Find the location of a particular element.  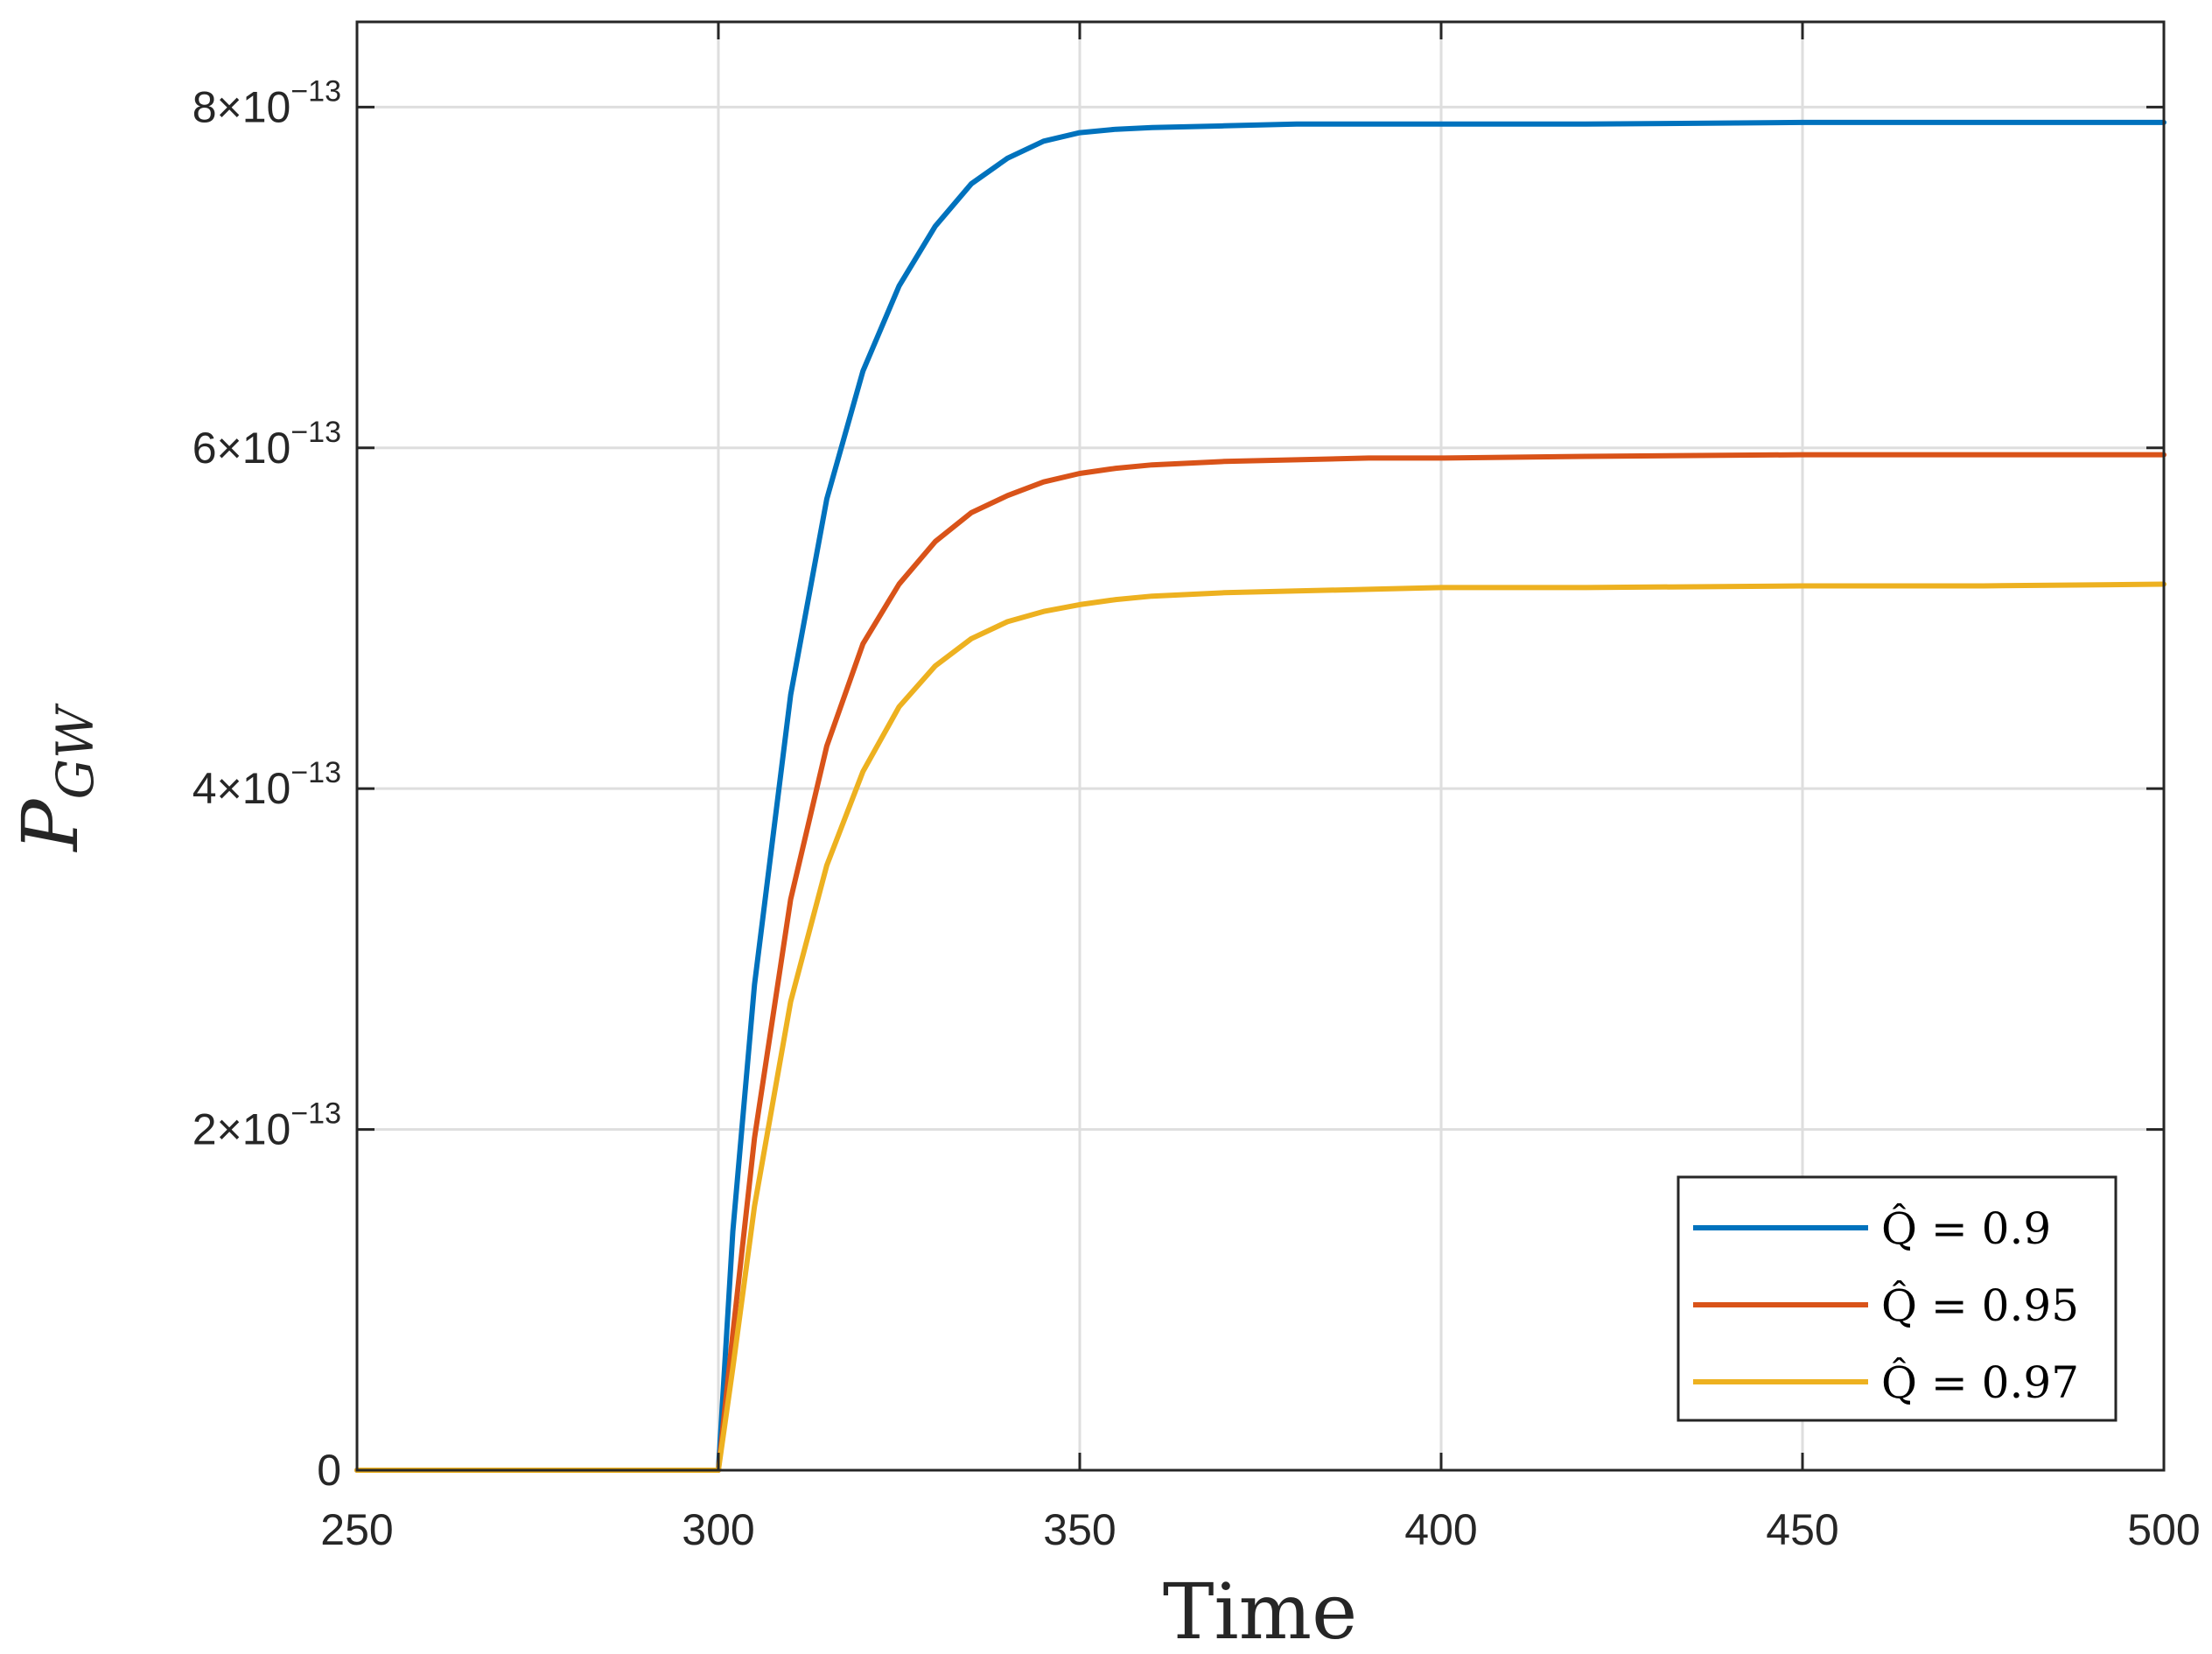

y-tick-label: 4×10⁻¹³ is located at coordinates (266, 784).